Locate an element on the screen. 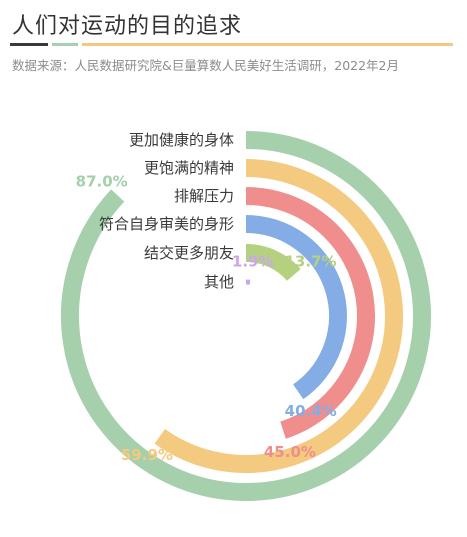 The image size is (467, 537). category-label-series-3: 排解压力 is located at coordinates (204, 196).